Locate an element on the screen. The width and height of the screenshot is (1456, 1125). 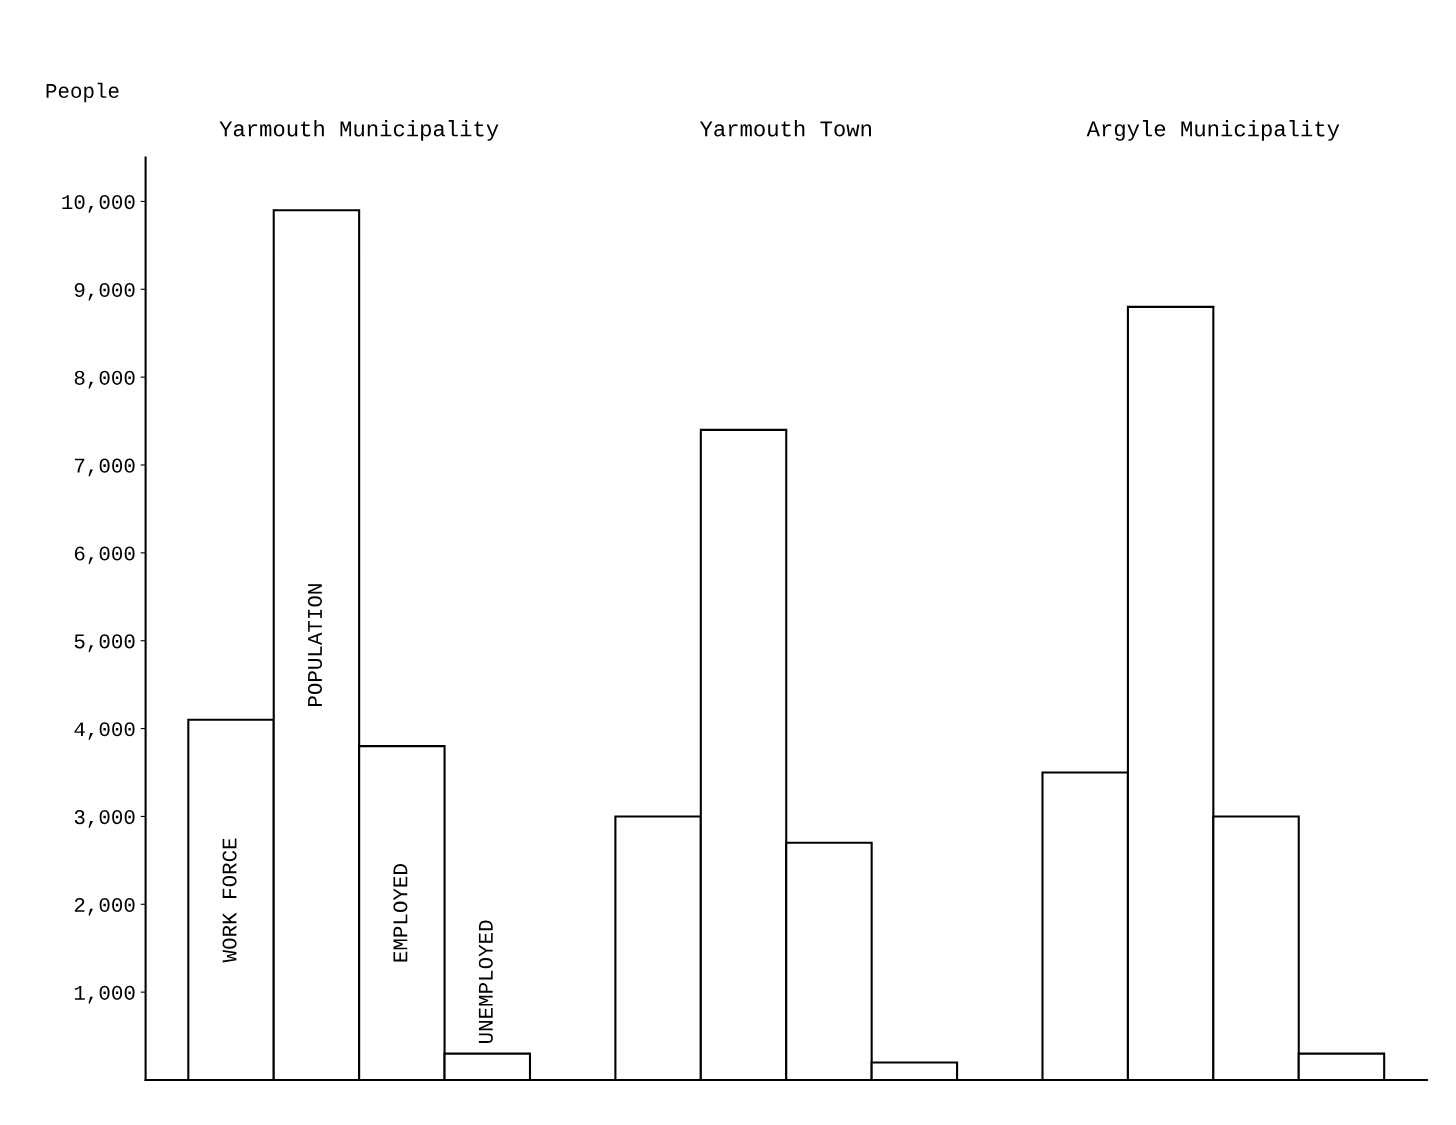
y-tick-label: 5,000 is located at coordinates (104, 643).